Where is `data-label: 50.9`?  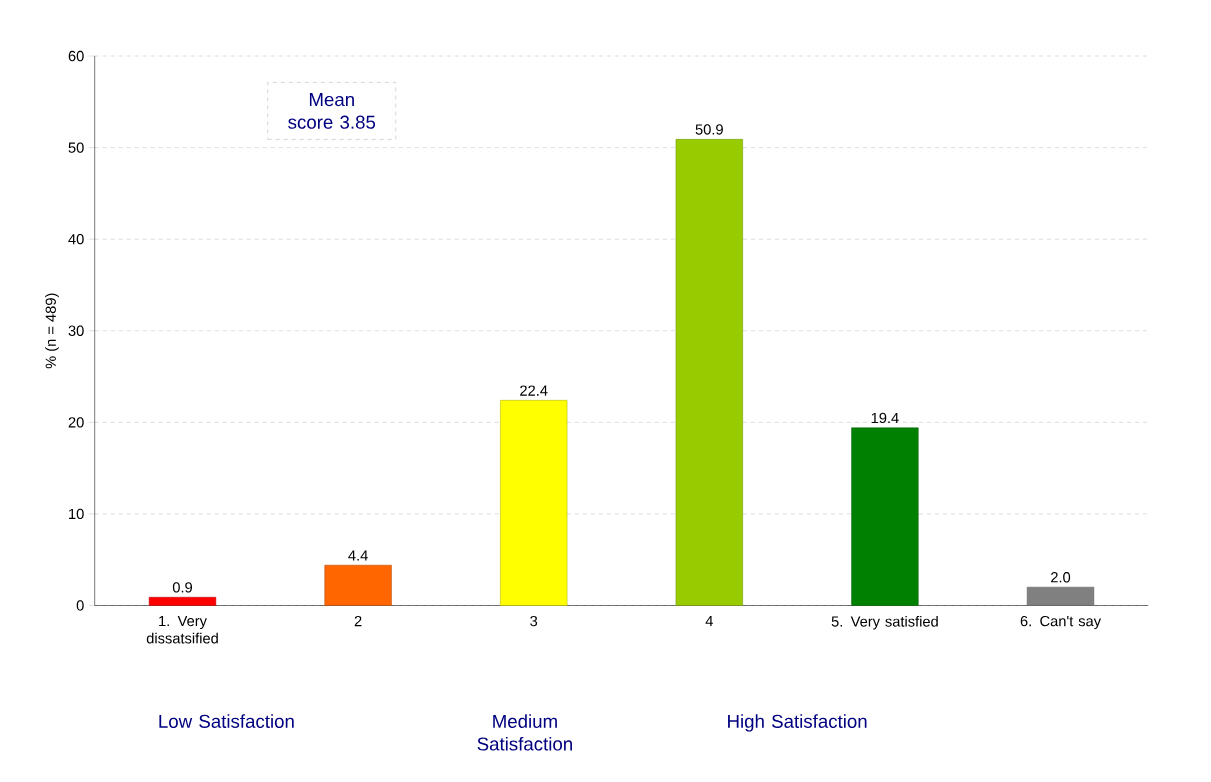
data-label: 50.9 is located at coordinates (709, 129).